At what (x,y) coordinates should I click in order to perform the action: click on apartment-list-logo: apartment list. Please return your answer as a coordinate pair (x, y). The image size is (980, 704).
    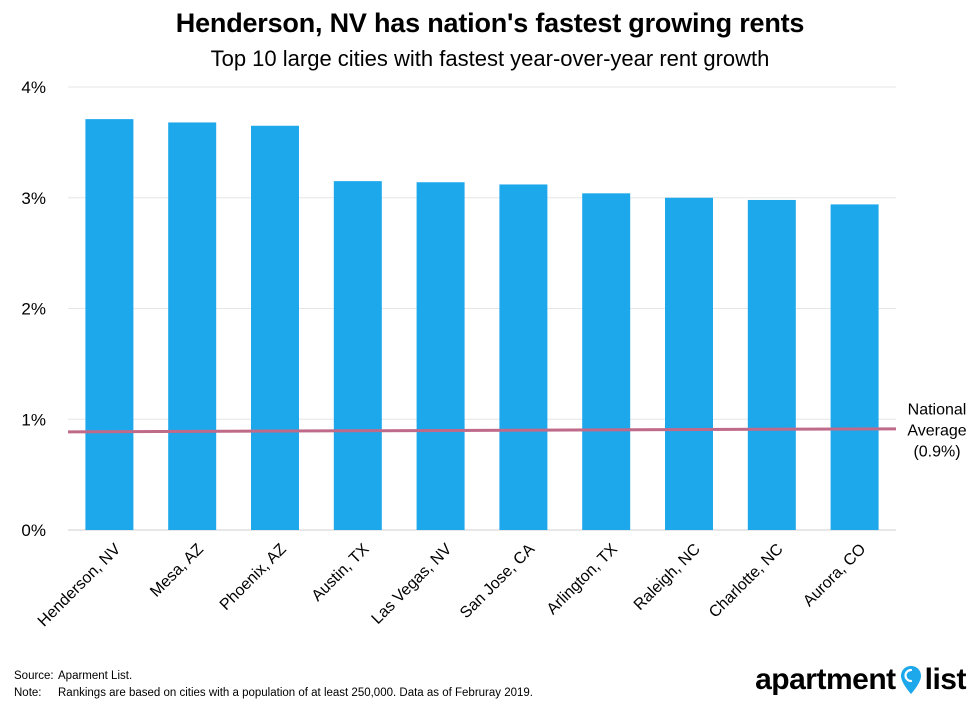
    Looking at the image, I should click on (860, 680).